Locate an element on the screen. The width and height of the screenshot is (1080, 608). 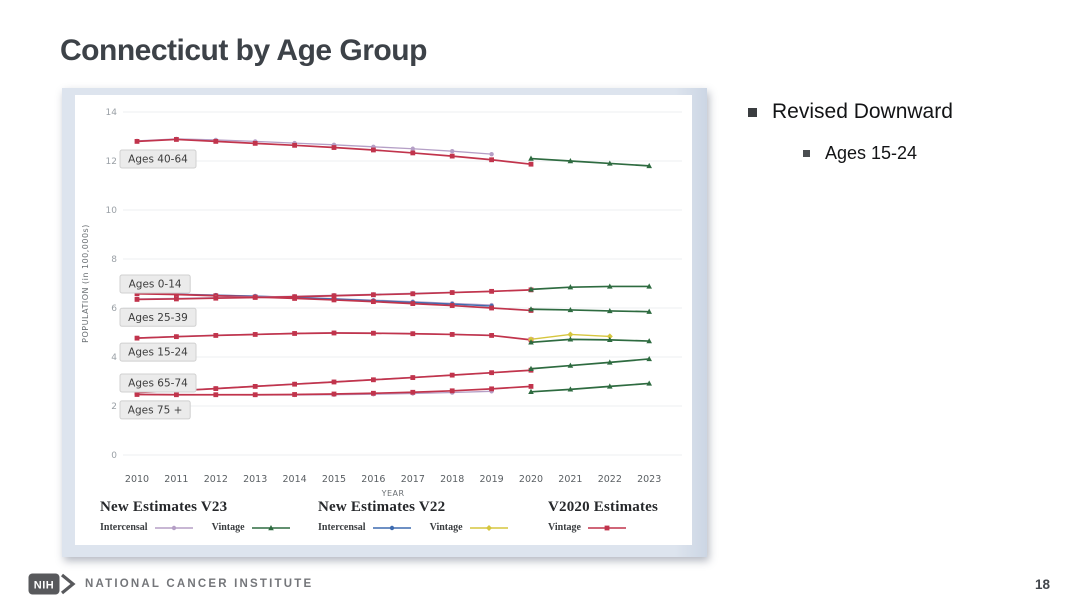
svg-text: Ages 75 + is located at coordinates (155, 410).